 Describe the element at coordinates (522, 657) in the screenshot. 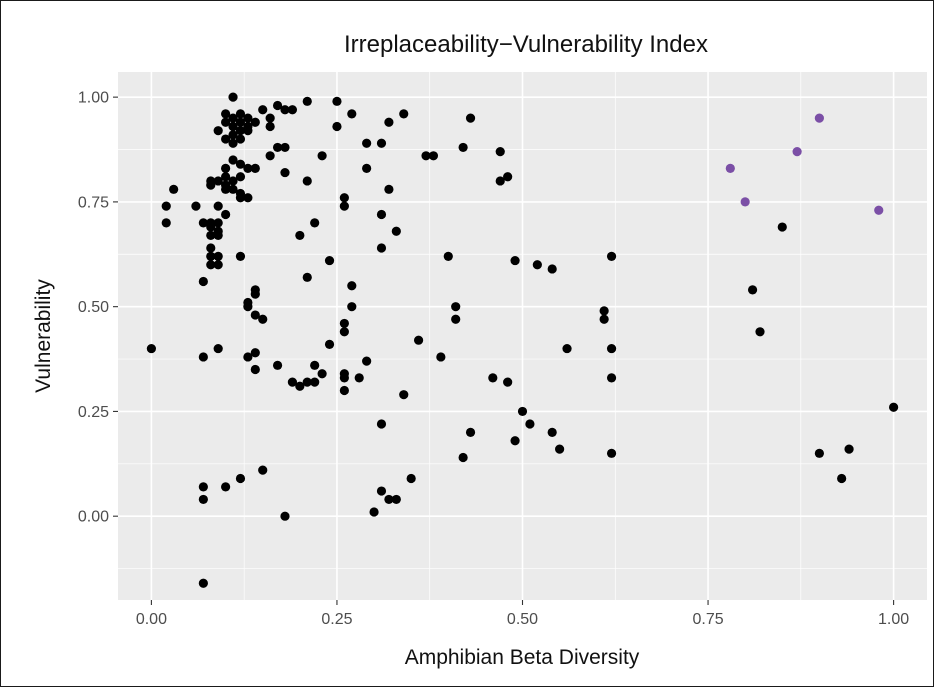

I see `x-axis-title: Amphibian Beta Diversity` at that location.